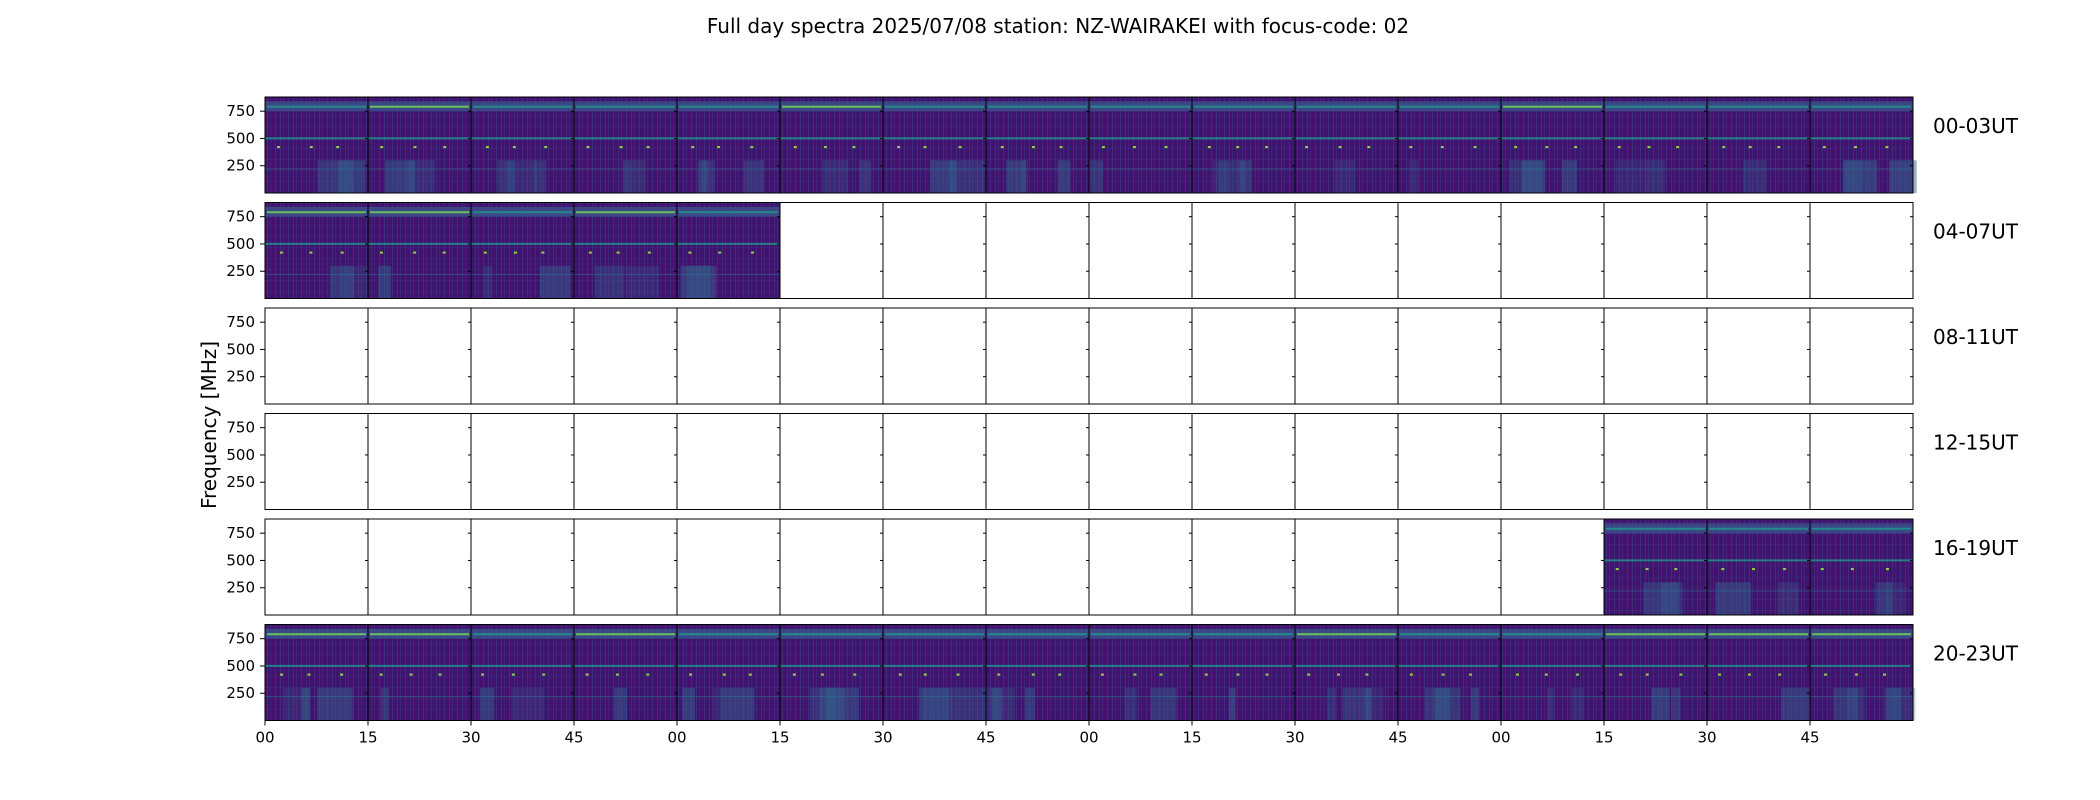 This screenshot has width=2100, height=800. I want to click on row-time-label: 04-07UT, so click(1976, 232).